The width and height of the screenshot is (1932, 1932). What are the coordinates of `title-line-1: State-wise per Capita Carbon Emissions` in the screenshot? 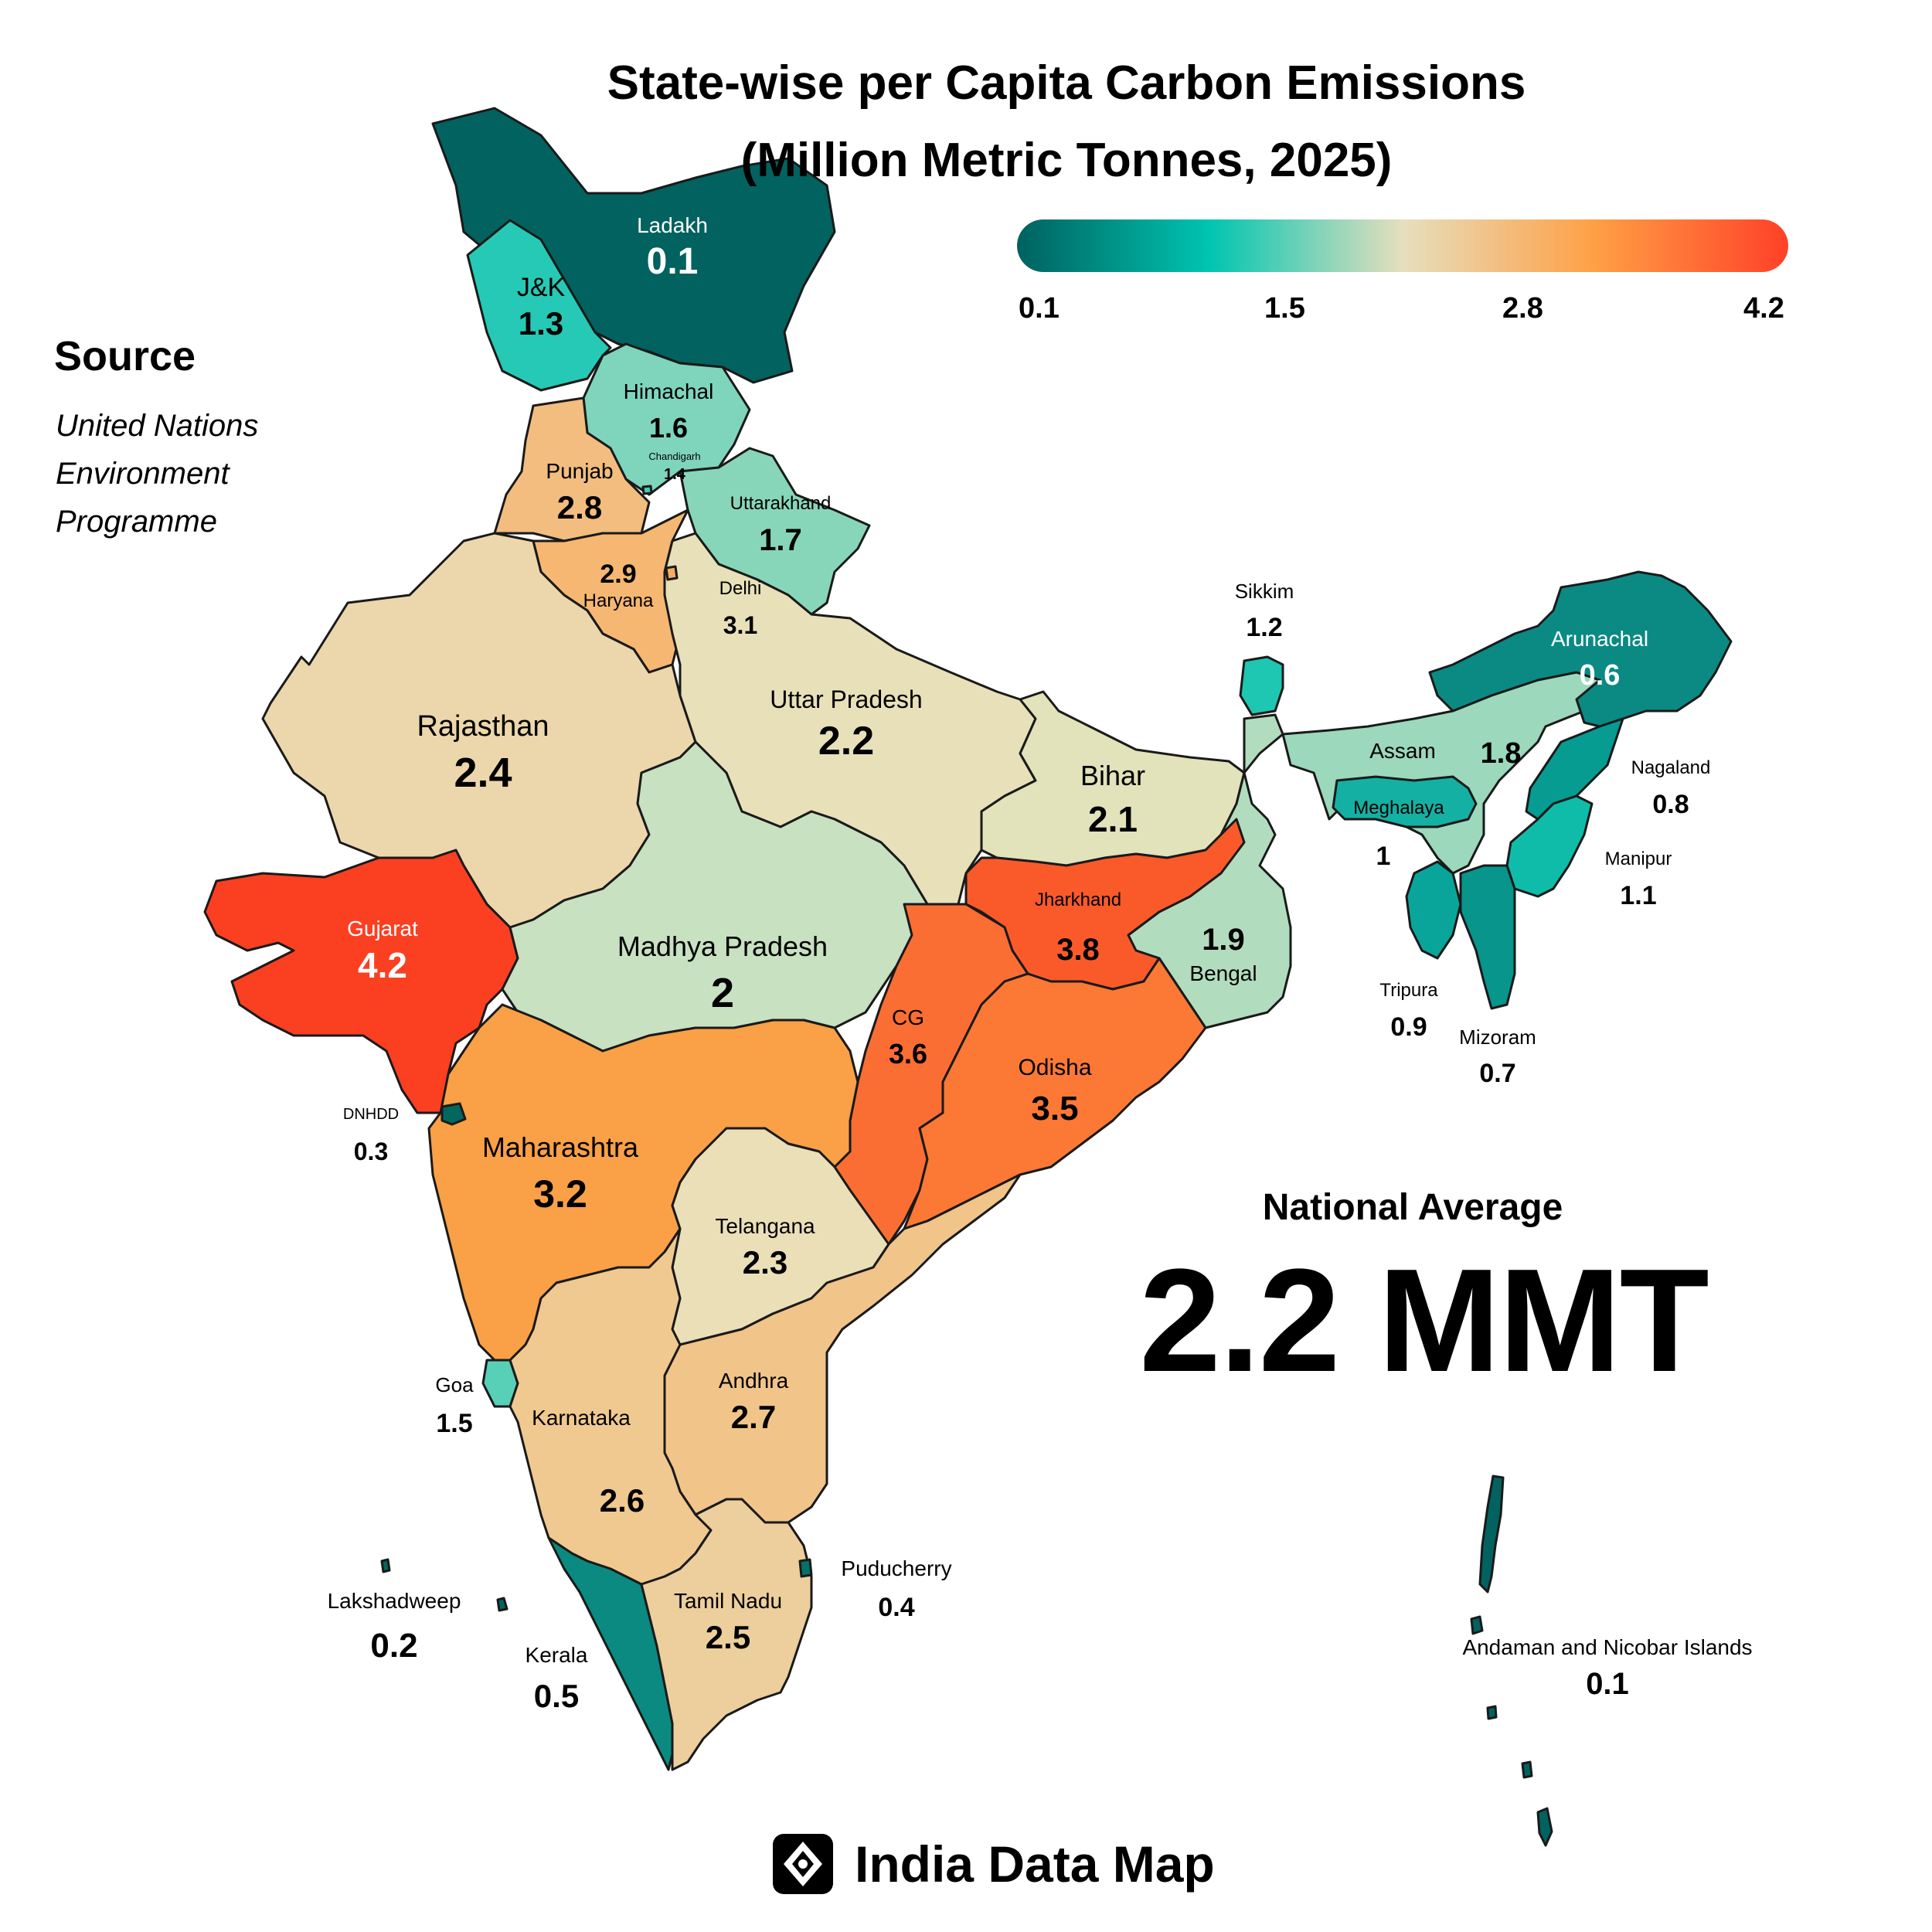 It's located at (1066, 83).